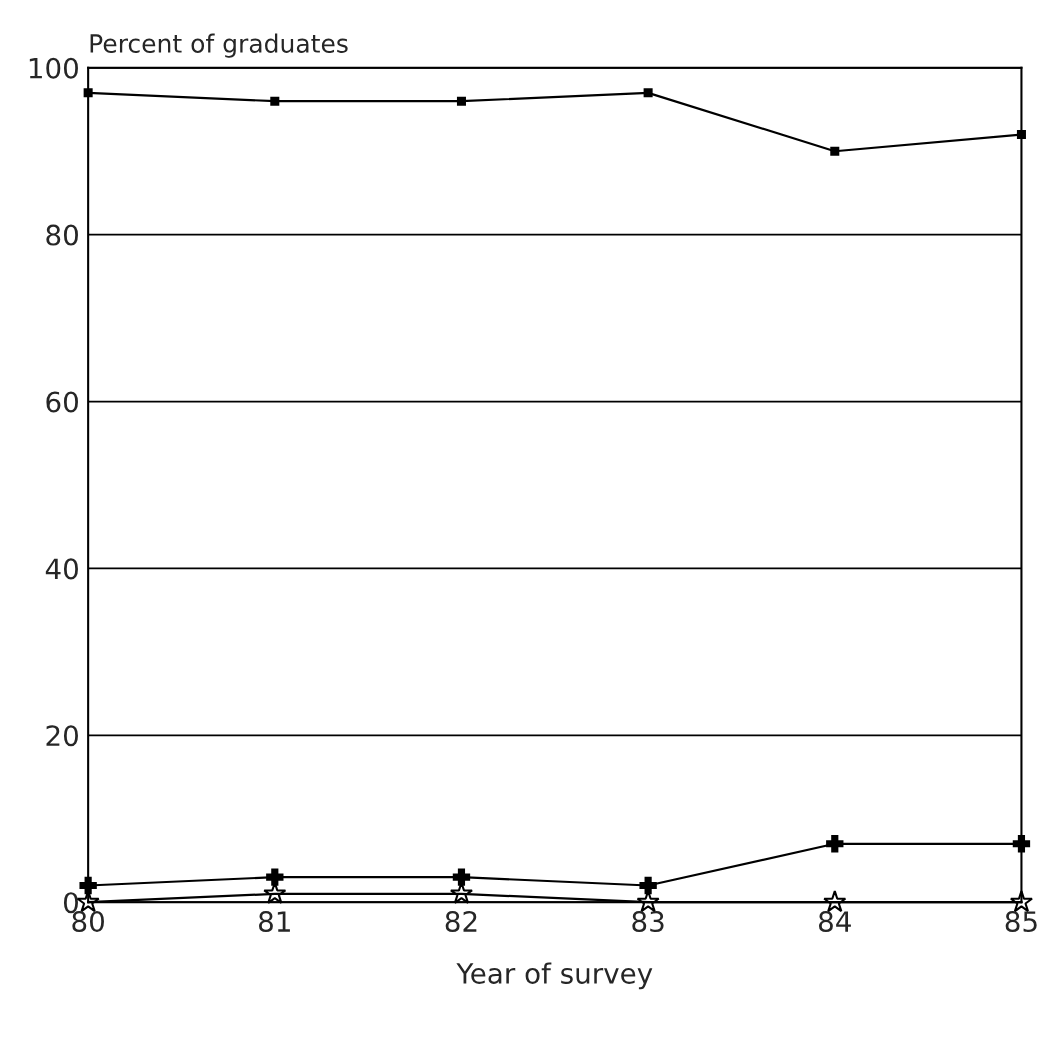 Image resolution: width=1037 pixels, height=1043 pixels. Describe the element at coordinates (274, 922) in the screenshot. I see `x-tick-label: 81` at that location.